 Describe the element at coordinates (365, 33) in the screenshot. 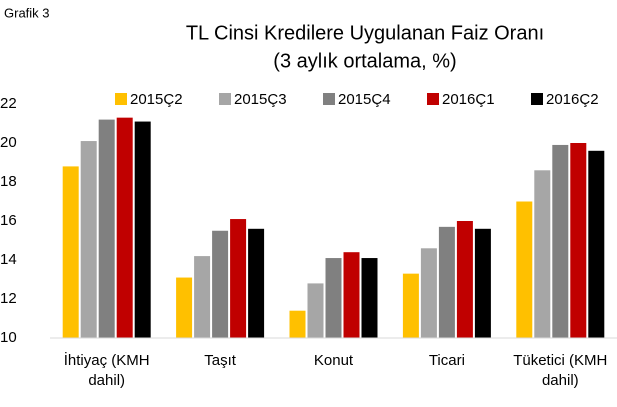

I see `chart-title: TL Cinsi Kredilere Uygulanan Faiz Oranı` at that location.